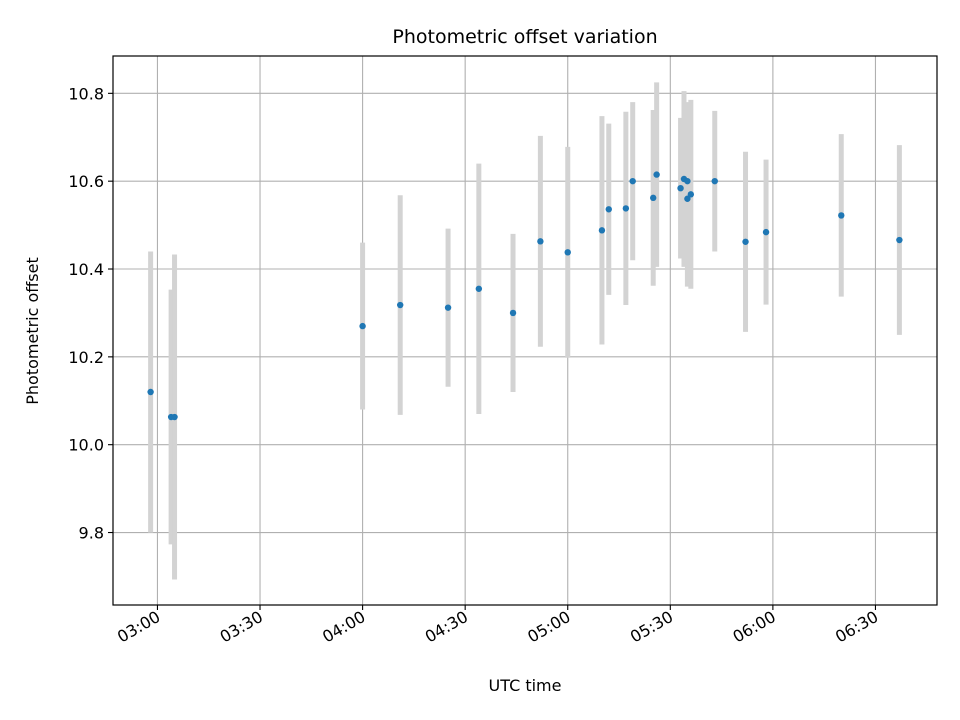 This screenshot has width=960, height=720. Describe the element at coordinates (86, 93) in the screenshot. I see `y-tick-label: 10.8` at that location.